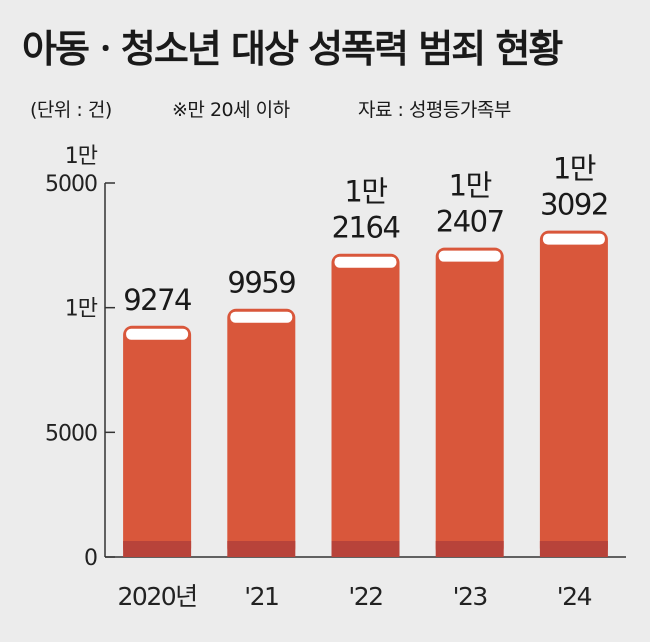 The image size is (650, 642). Describe the element at coordinates (261, 283) in the screenshot. I see `bar-value-label: 9959` at that location.